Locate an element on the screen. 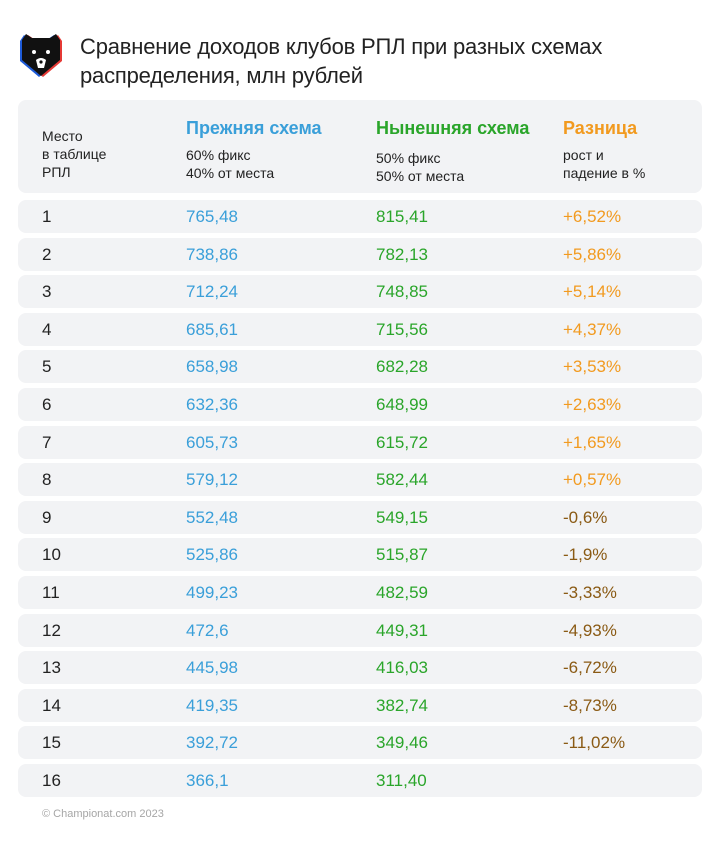 The width and height of the screenshot is (720, 854). difference-cell: +2,63% is located at coordinates (592, 404).